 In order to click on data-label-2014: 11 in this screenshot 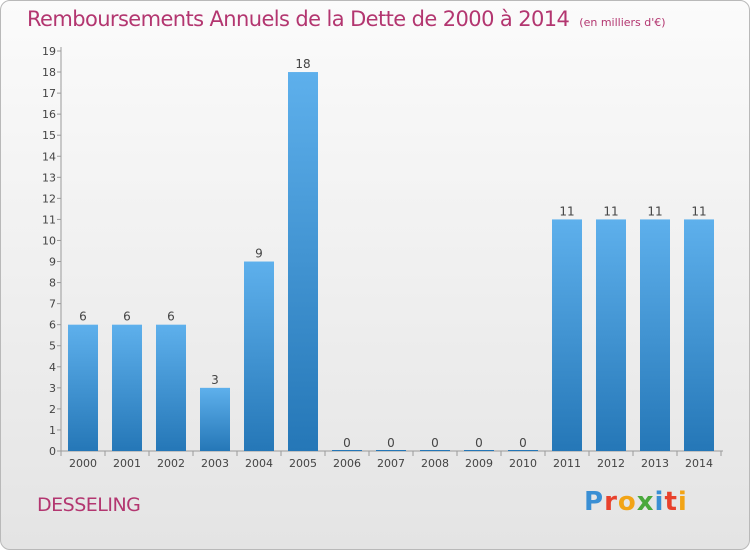, I will do `click(698, 211)`.